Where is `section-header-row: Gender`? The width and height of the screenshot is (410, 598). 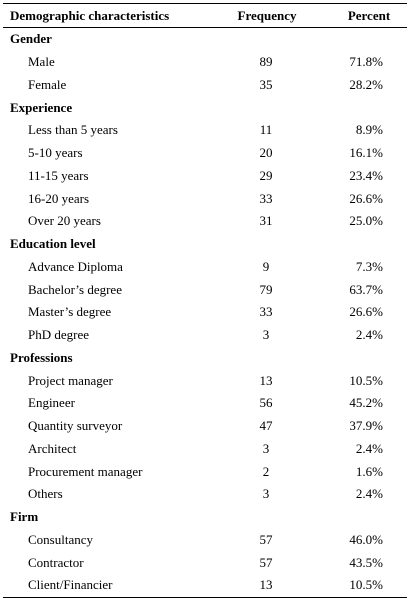 section-header-row: Gender is located at coordinates (205, 39).